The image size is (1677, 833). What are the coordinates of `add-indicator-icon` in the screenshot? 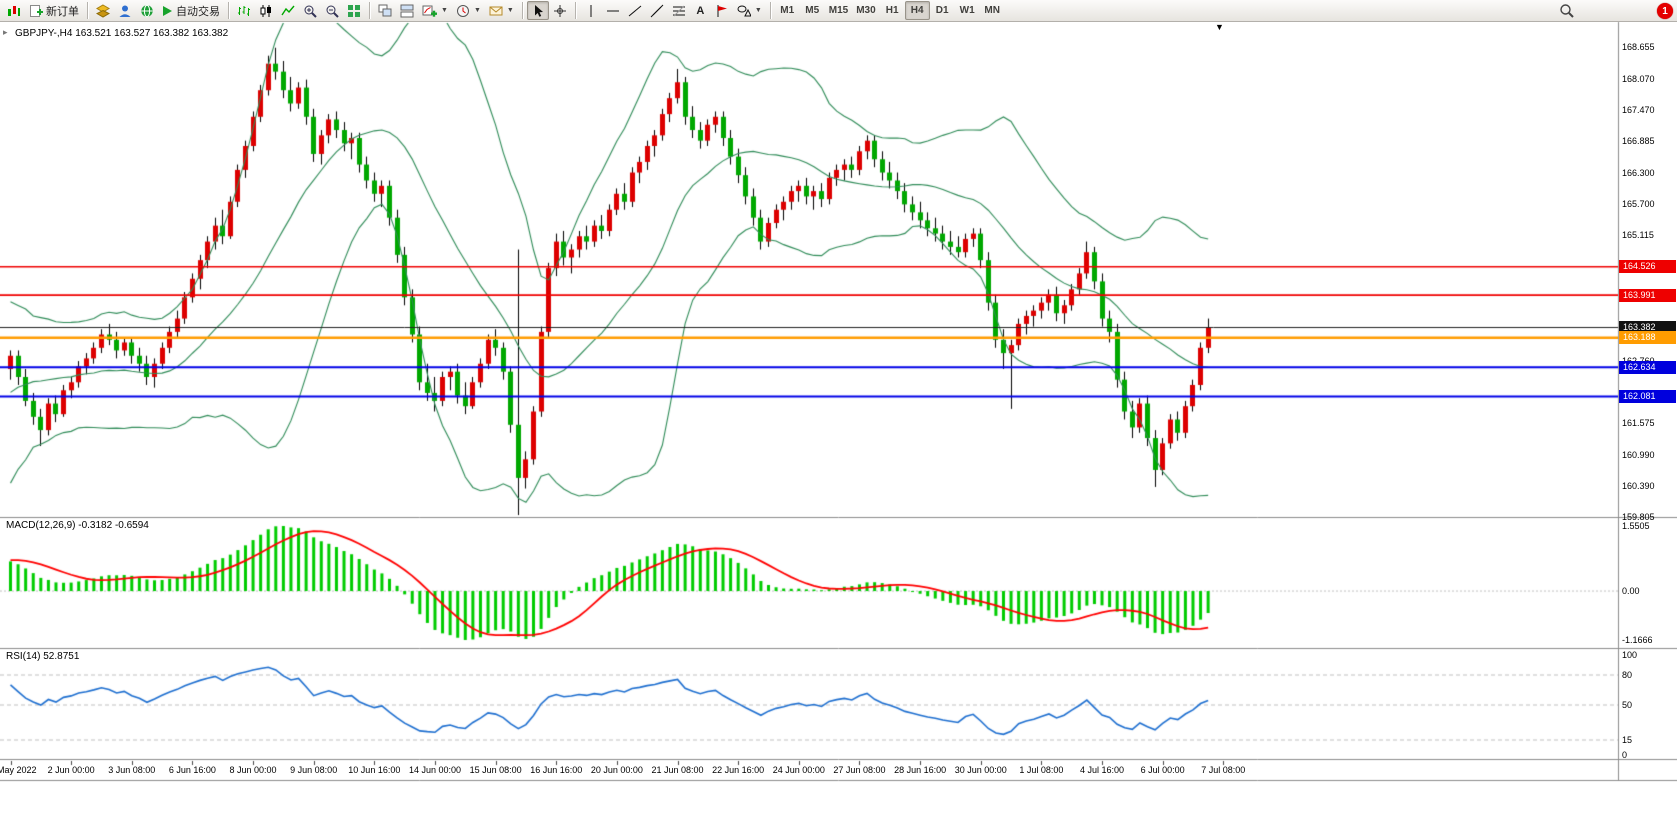 It's located at (429, 11).